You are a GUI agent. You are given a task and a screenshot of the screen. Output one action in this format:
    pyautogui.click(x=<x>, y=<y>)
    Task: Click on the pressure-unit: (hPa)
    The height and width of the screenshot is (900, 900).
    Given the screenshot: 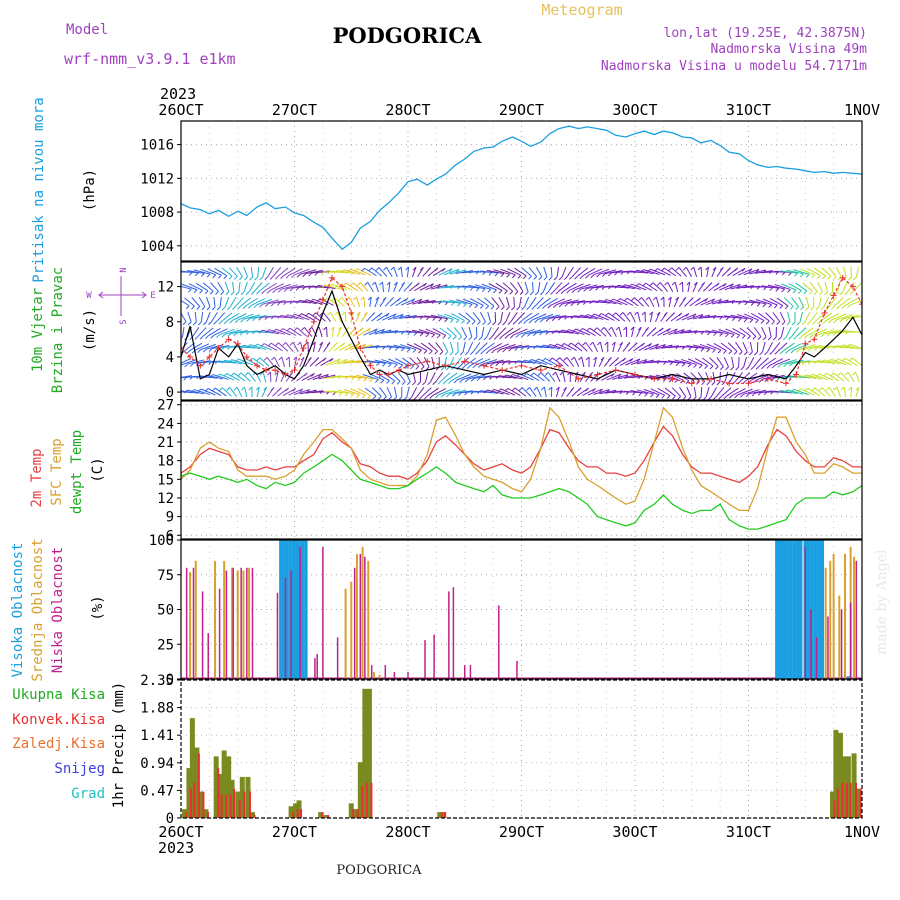 What is the action you would take?
    pyautogui.click(x=90, y=190)
    